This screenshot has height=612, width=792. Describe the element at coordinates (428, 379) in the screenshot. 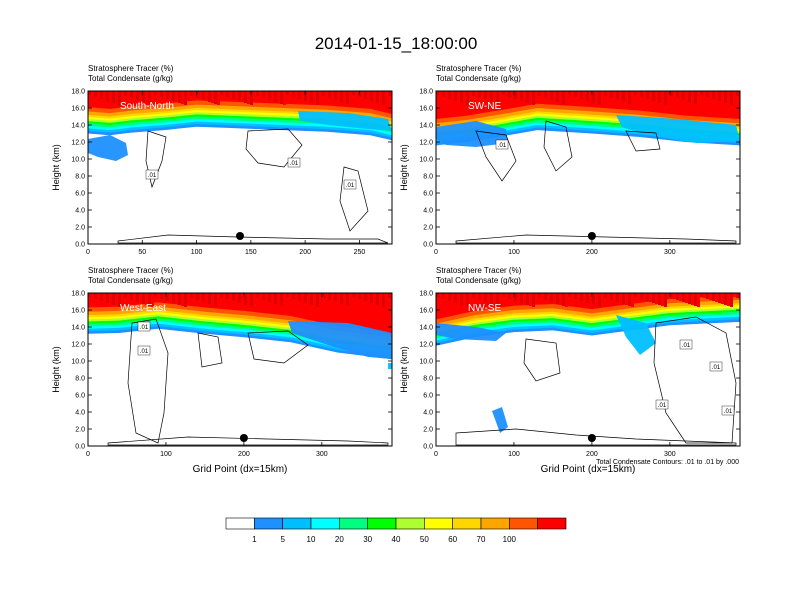

I see `y-tick-label: 8.0` at that location.